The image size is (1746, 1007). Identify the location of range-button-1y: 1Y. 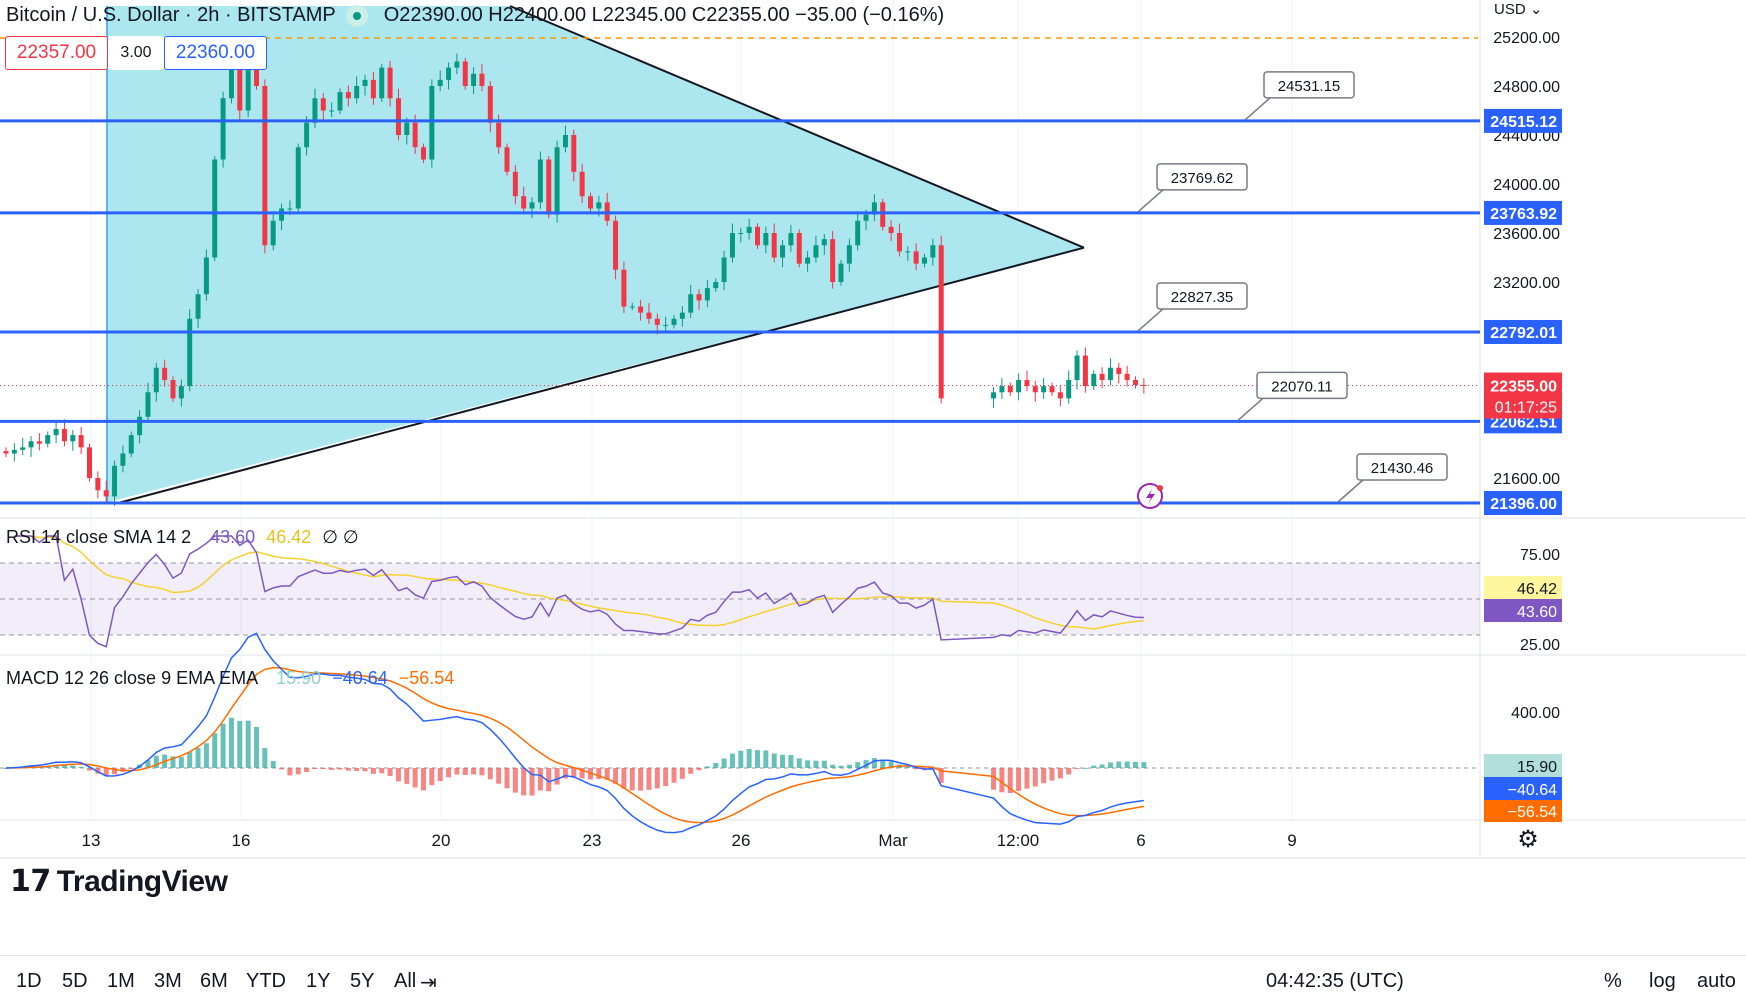
(318, 981).